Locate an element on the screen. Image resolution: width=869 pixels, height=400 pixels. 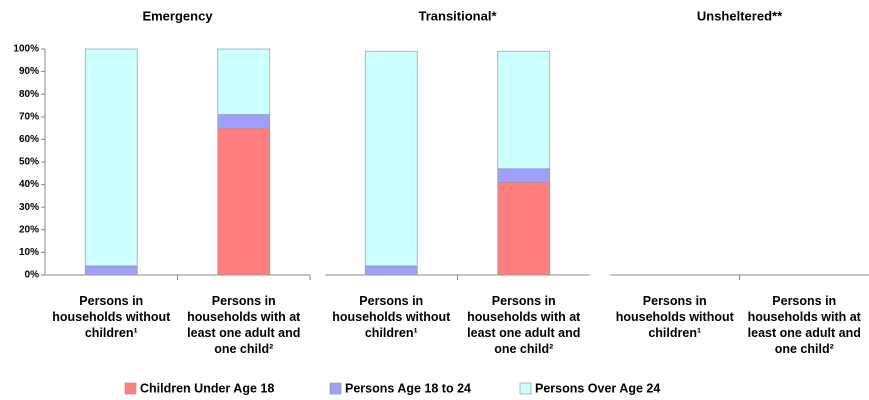
y-tick-label: 40% is located at coordinates (29, 184).